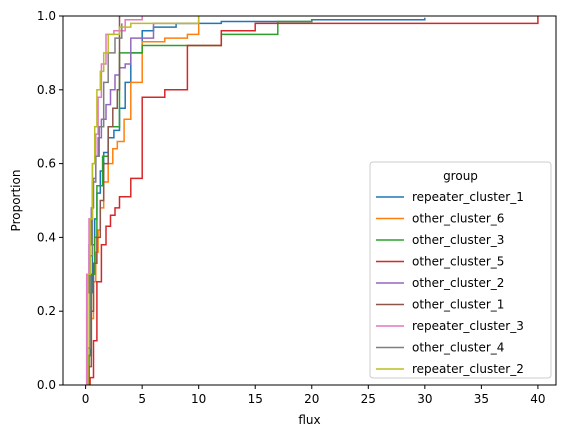 This screenshot has height=438, width=567. I want to click on y-tick-label: 0.0, so click(46, 385).